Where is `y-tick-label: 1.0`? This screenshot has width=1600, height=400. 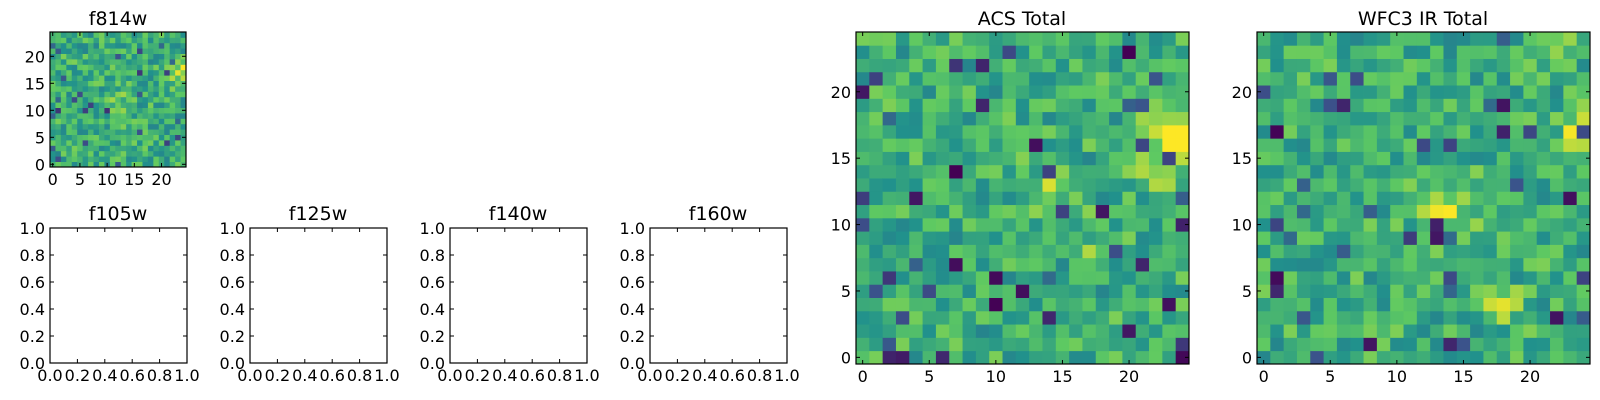 y-tick-label: 1.0 is located at coordinates (632, 228).